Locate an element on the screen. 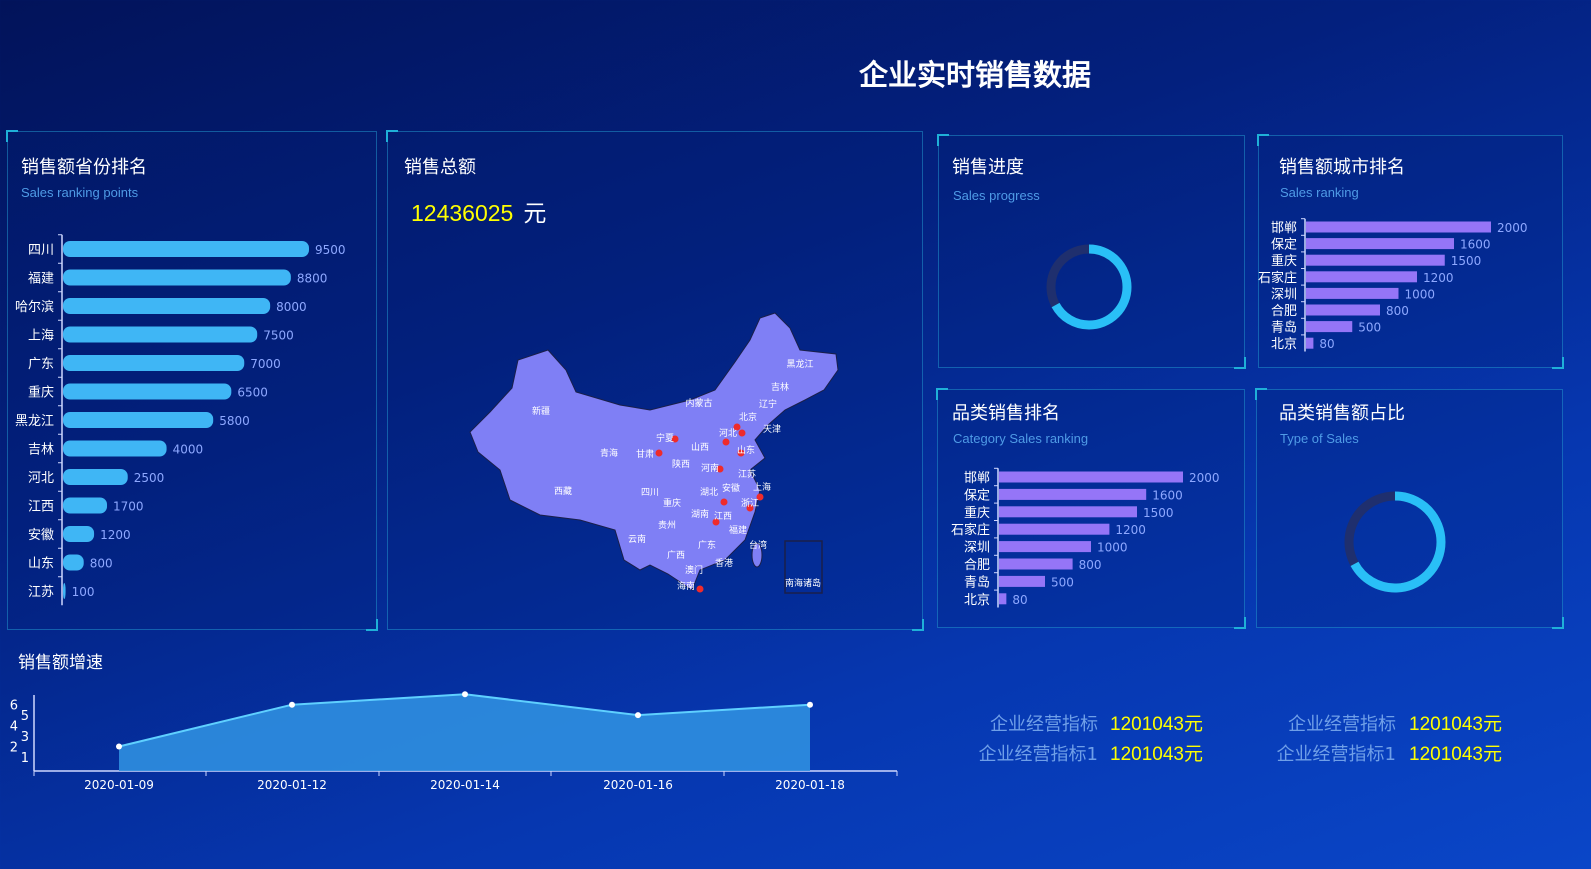  map-region-label: 湖北 is located at coordinates (709, 492).